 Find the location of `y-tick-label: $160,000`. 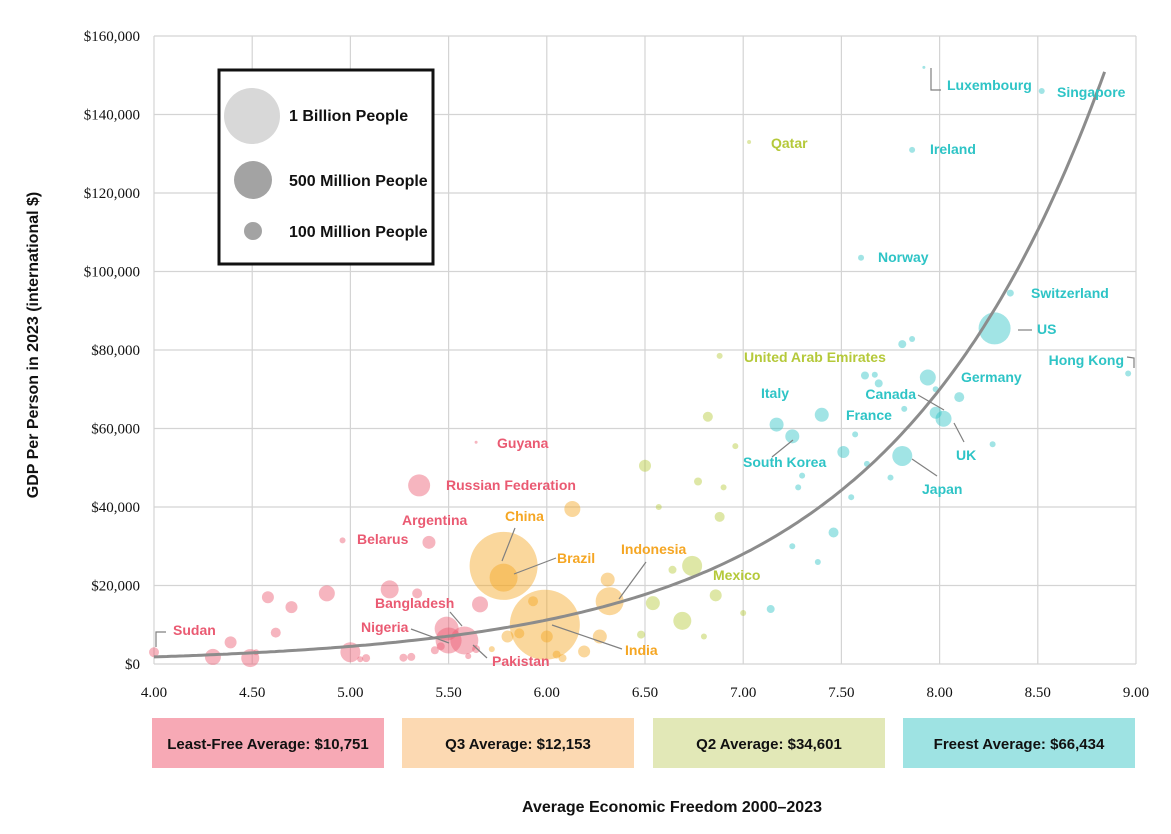

y-tick-label: $160,000 is located at coordinates (112, 37).